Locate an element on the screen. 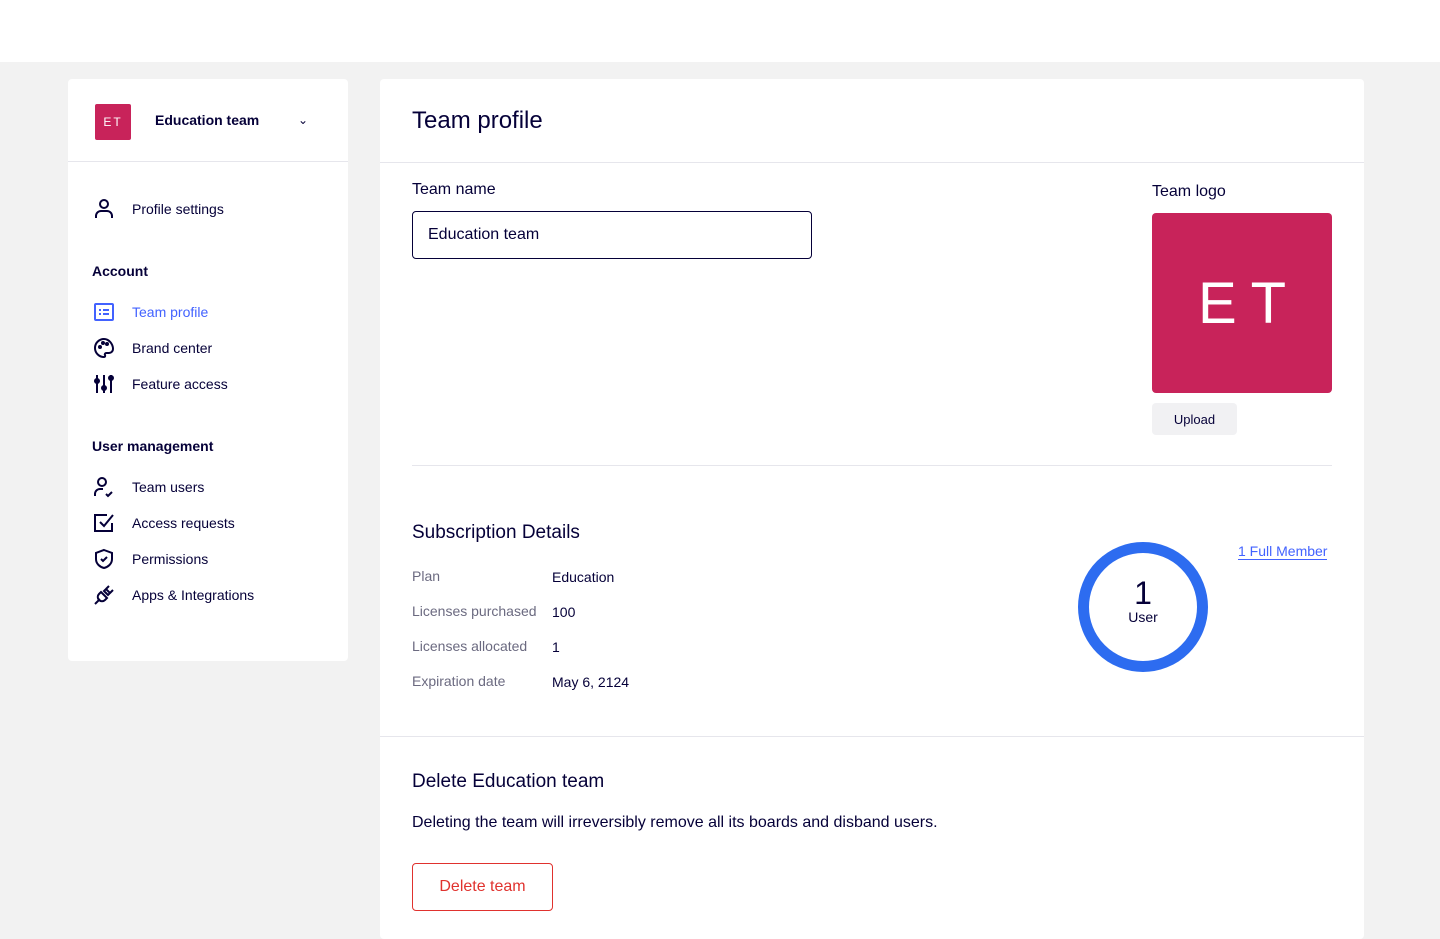  licenses-allocated-value: 1 is located at coordinates (556, 647).